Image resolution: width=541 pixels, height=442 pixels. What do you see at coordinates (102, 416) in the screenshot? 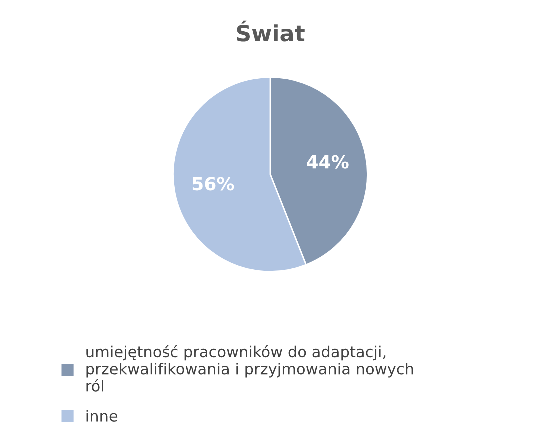
I see `legend-label: inne` at bounding box center [102, 416].